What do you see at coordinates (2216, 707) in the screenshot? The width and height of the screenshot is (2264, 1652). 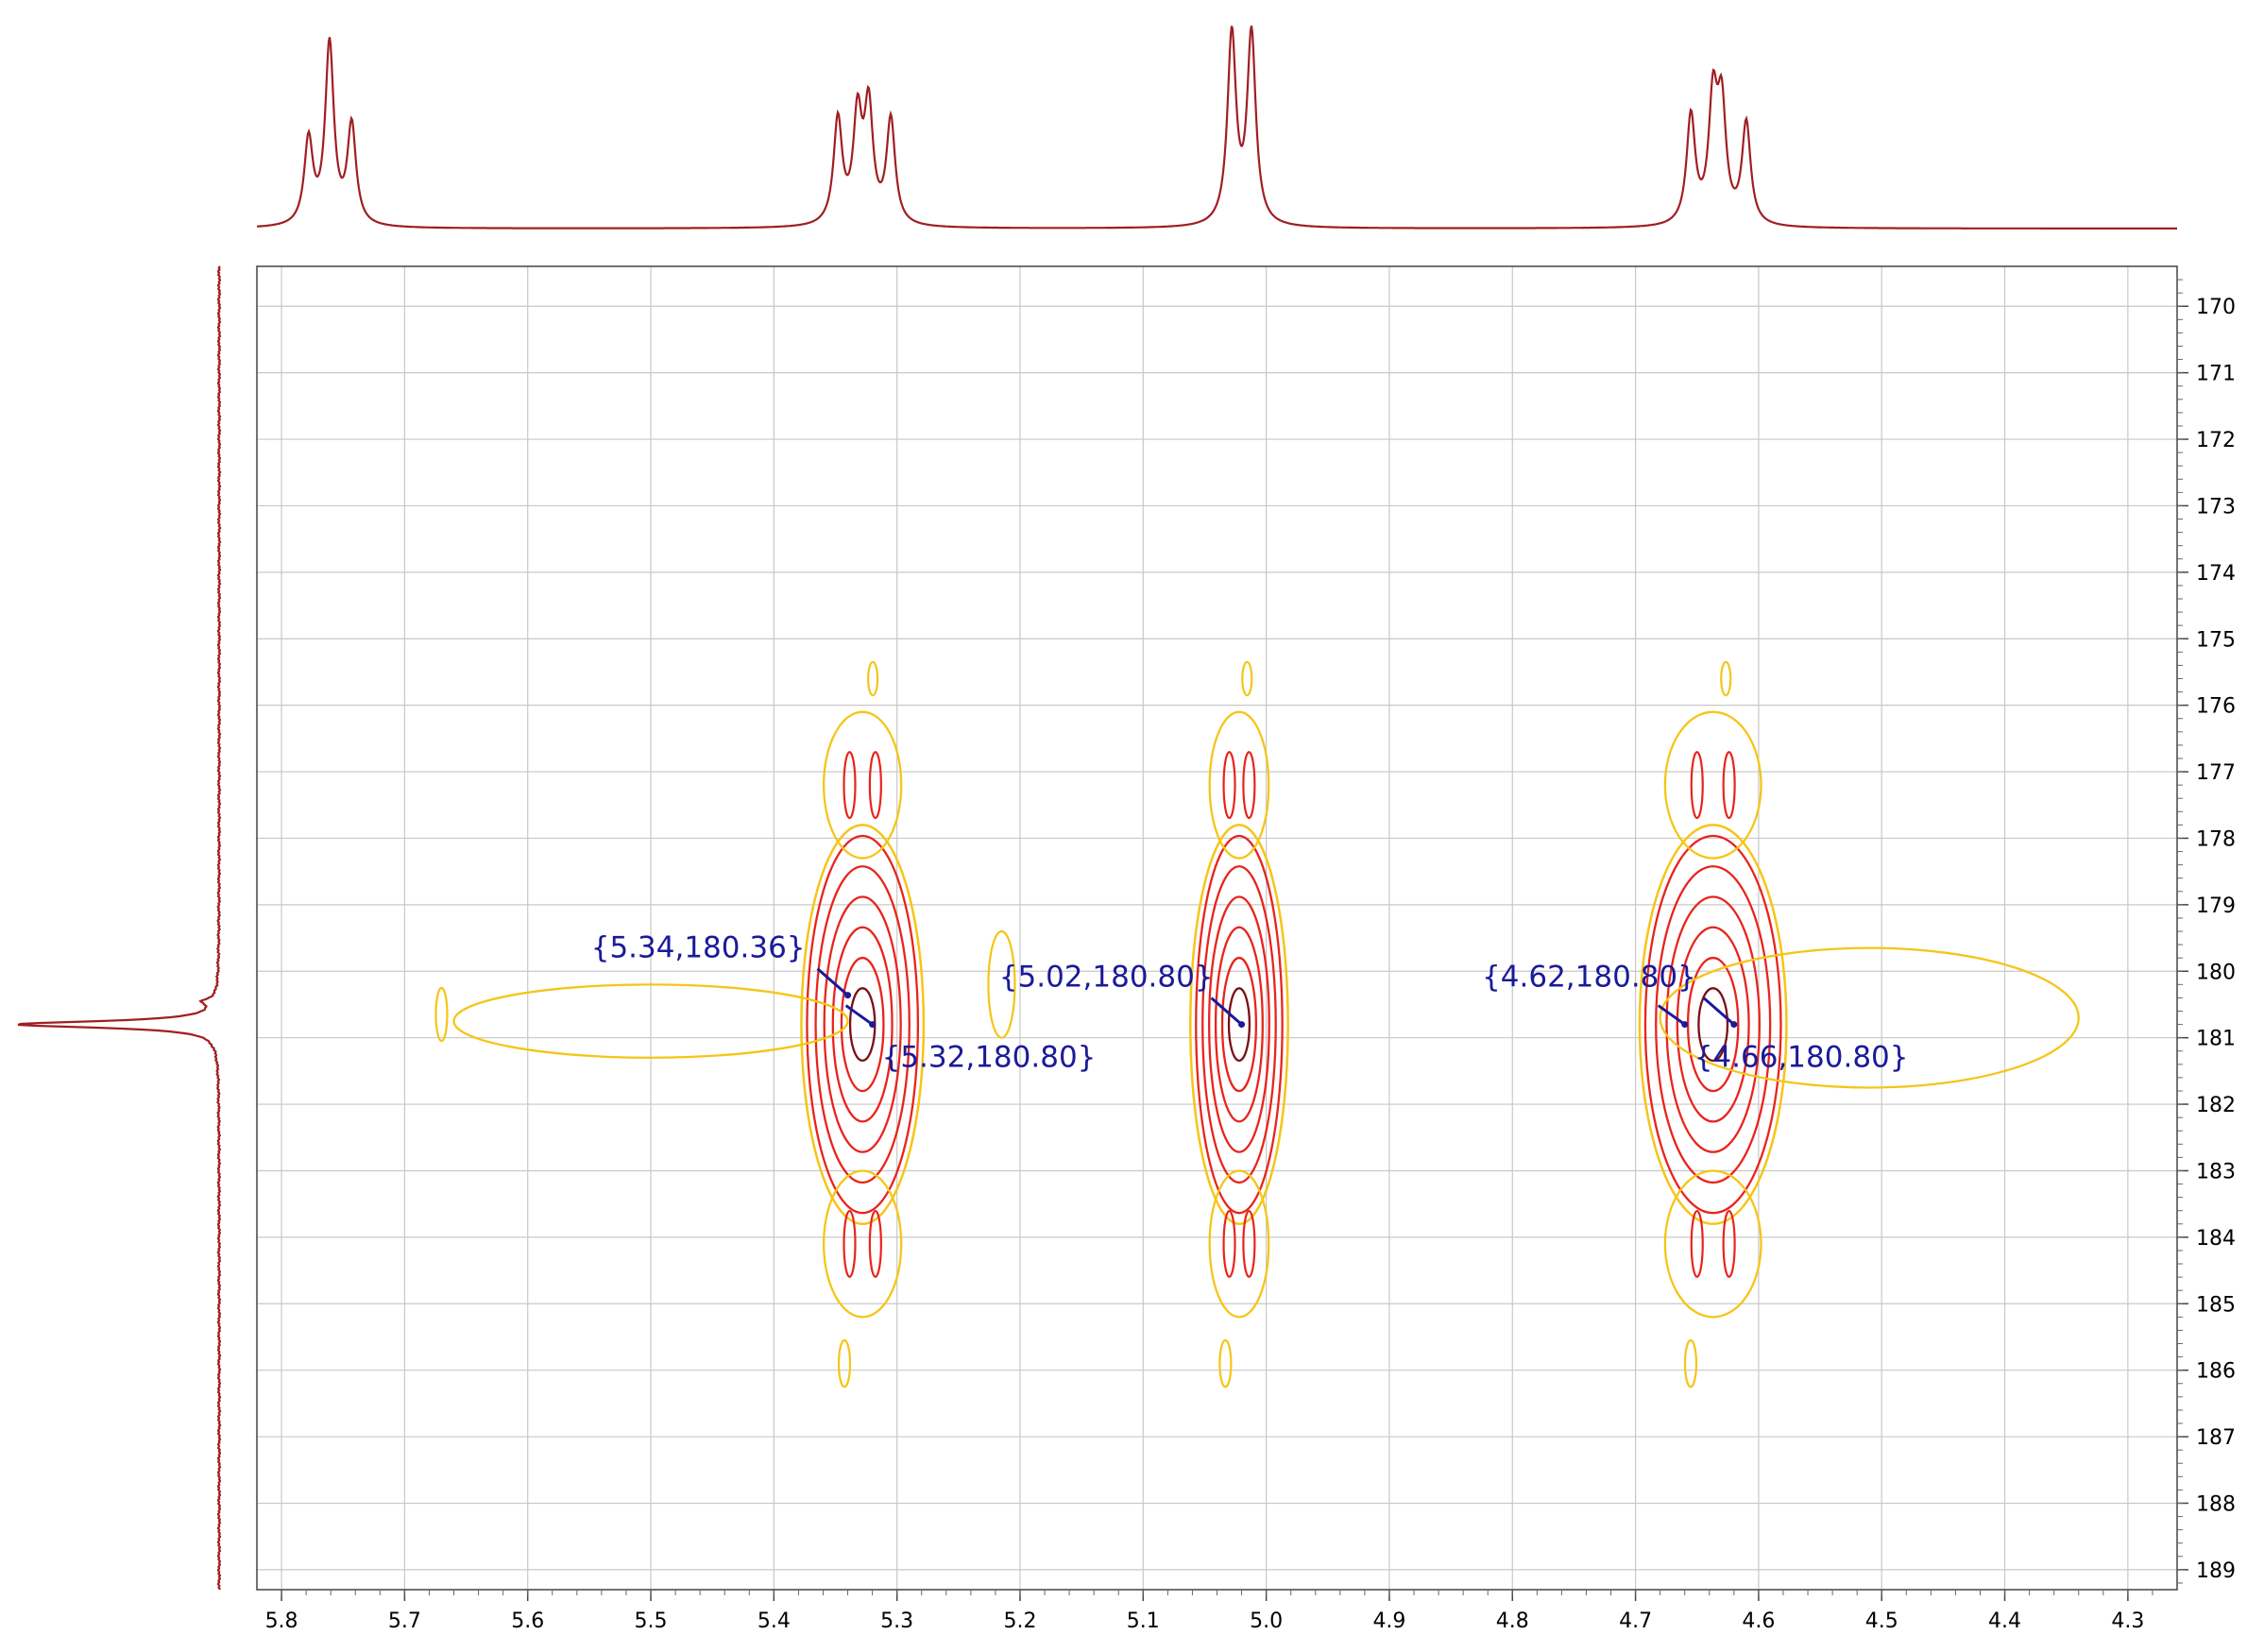 I see `y-tick-label: 176` at bounding box center [2216, 707].